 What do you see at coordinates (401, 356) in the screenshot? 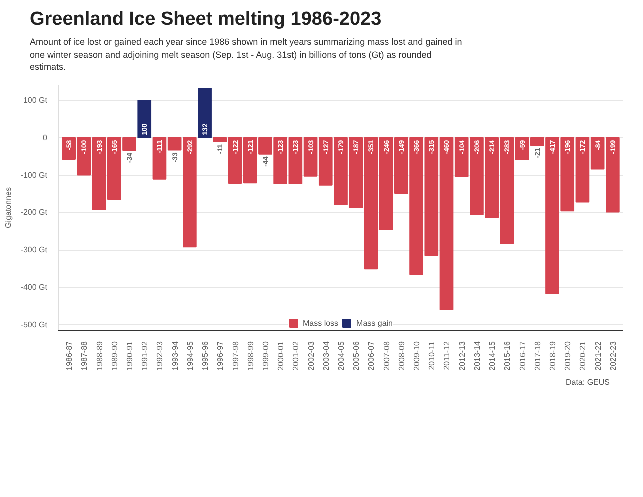
I see `x-tick-label: 2008-09` at bounding box center [401, 356].